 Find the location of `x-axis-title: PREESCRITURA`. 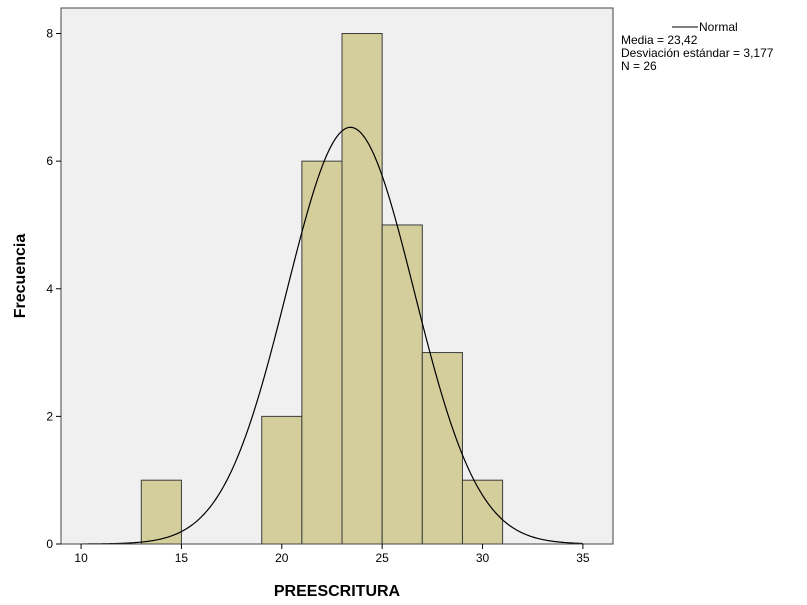

x-axis-title: PREESCRITURA is located at coordinates (337, 591).